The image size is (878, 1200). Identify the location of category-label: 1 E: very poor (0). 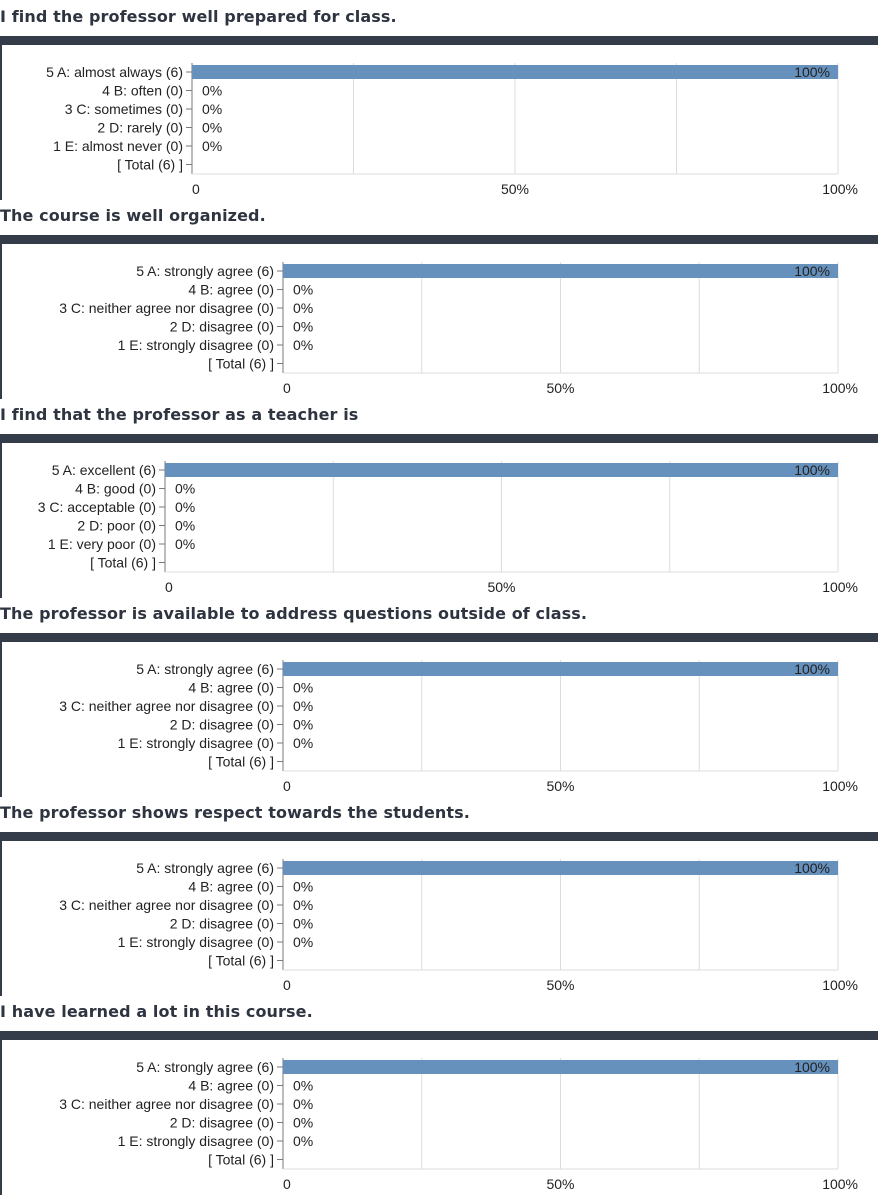
(102, 544).